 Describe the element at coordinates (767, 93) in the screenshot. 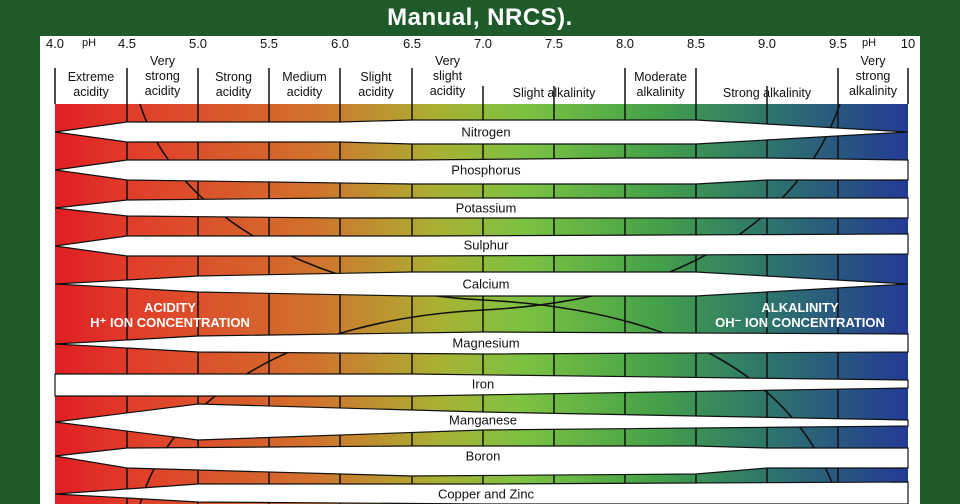

I see `category-label: Strong alkalinity` at that location.